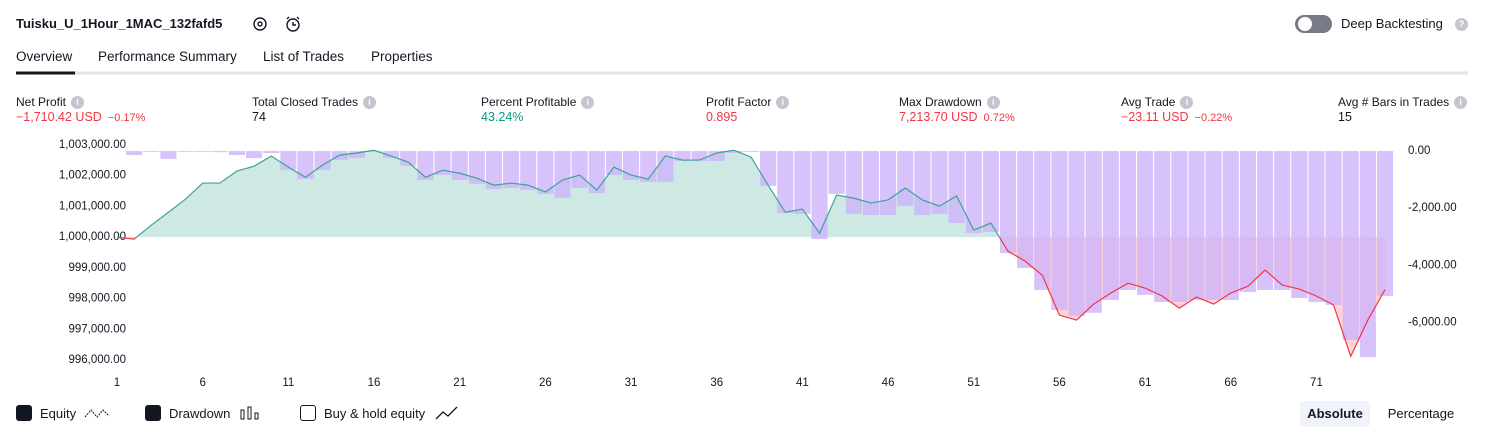  Describe the element at coordinates (1314, 24) in the screenshot. I see `deep-backtesting-toggle` at that location.